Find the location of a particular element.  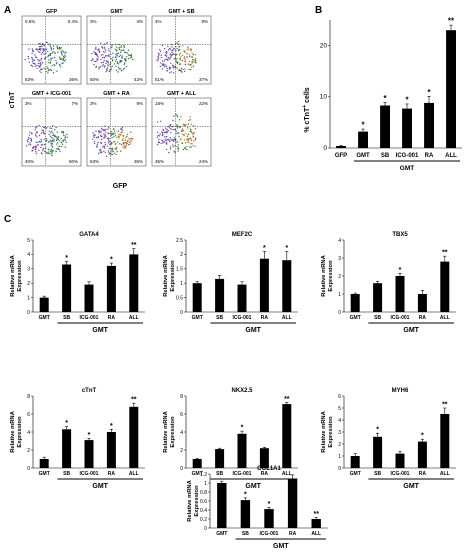

flow-plot-title: GMT + ICG-001 is located at coordinates (51, 94).